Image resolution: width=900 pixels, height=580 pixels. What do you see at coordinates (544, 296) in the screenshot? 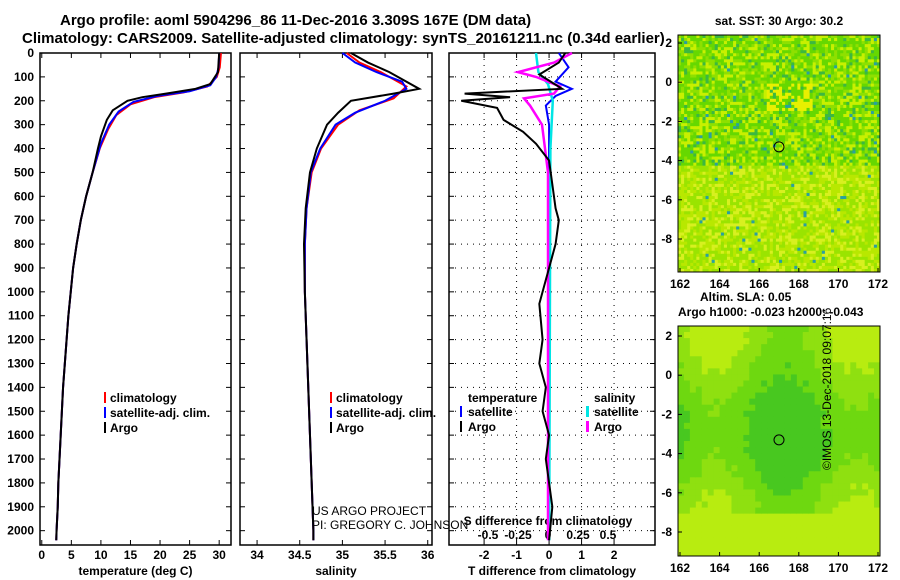
I see `series-line-s-satellite` at bounding box center [544, 296].